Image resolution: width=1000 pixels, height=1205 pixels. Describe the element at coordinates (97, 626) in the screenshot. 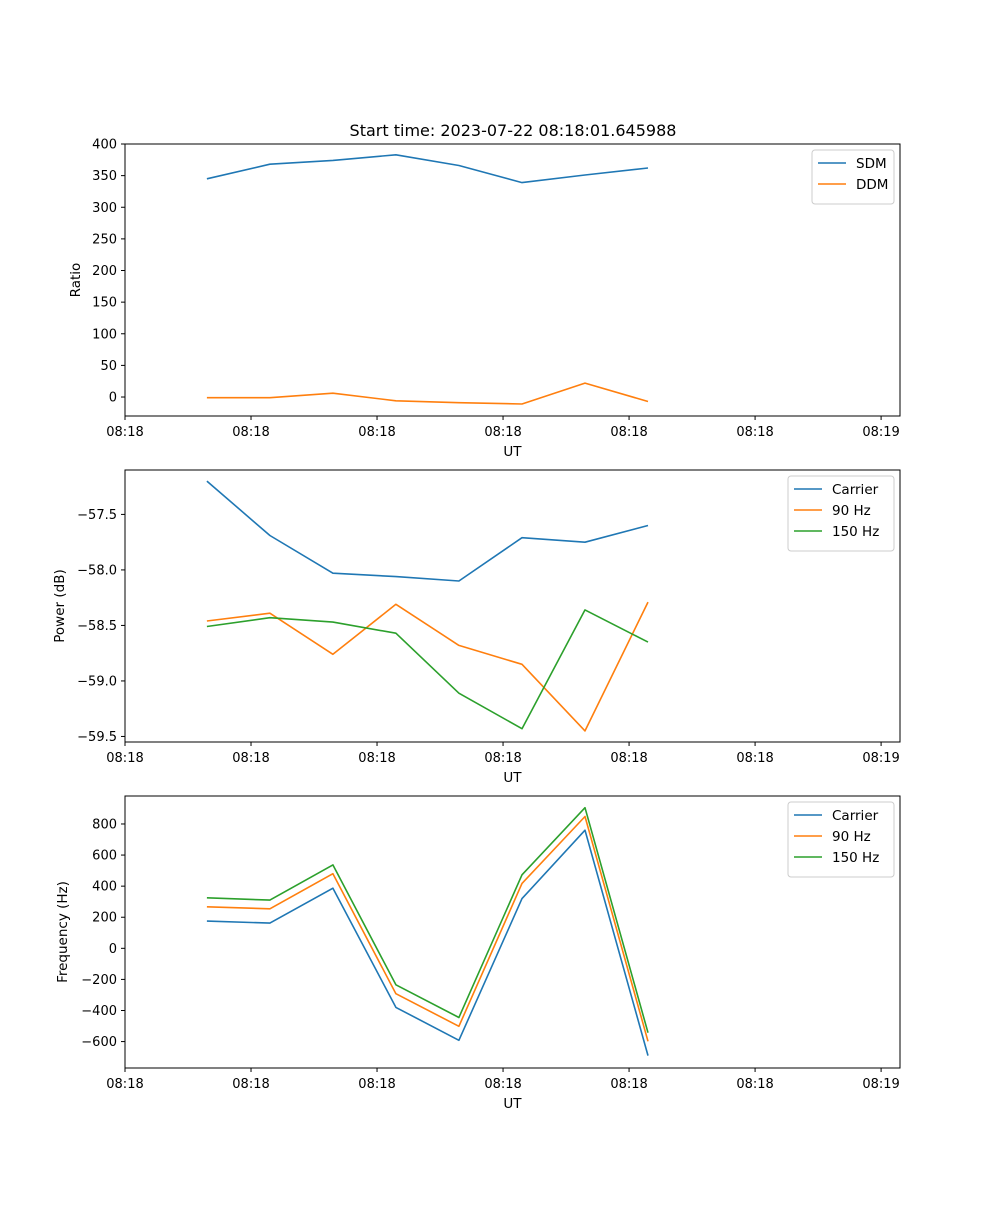

I see `y-tick-label: −58.5` at that location.